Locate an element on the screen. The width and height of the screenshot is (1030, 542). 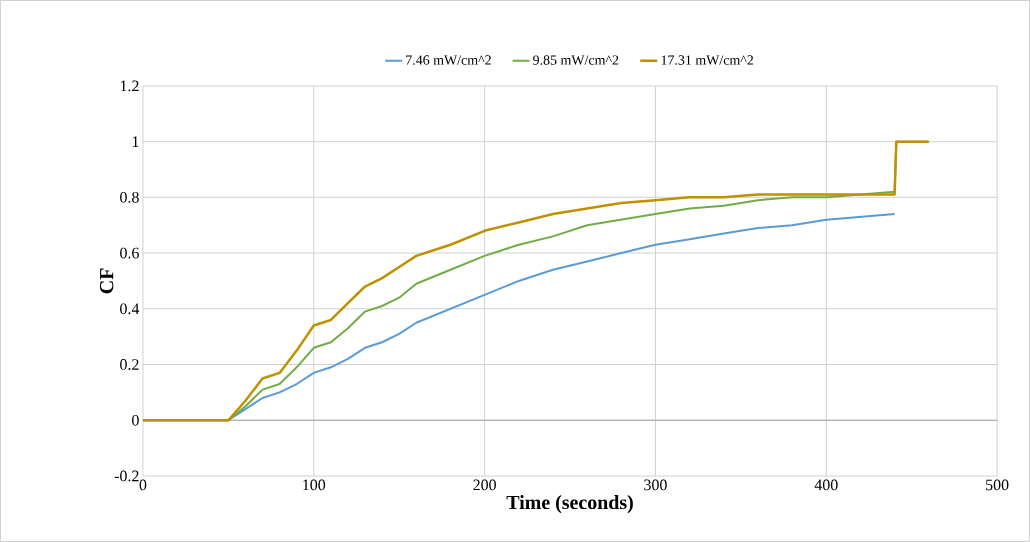
x-tick-label: 400 is located at coordinates (826, 485).